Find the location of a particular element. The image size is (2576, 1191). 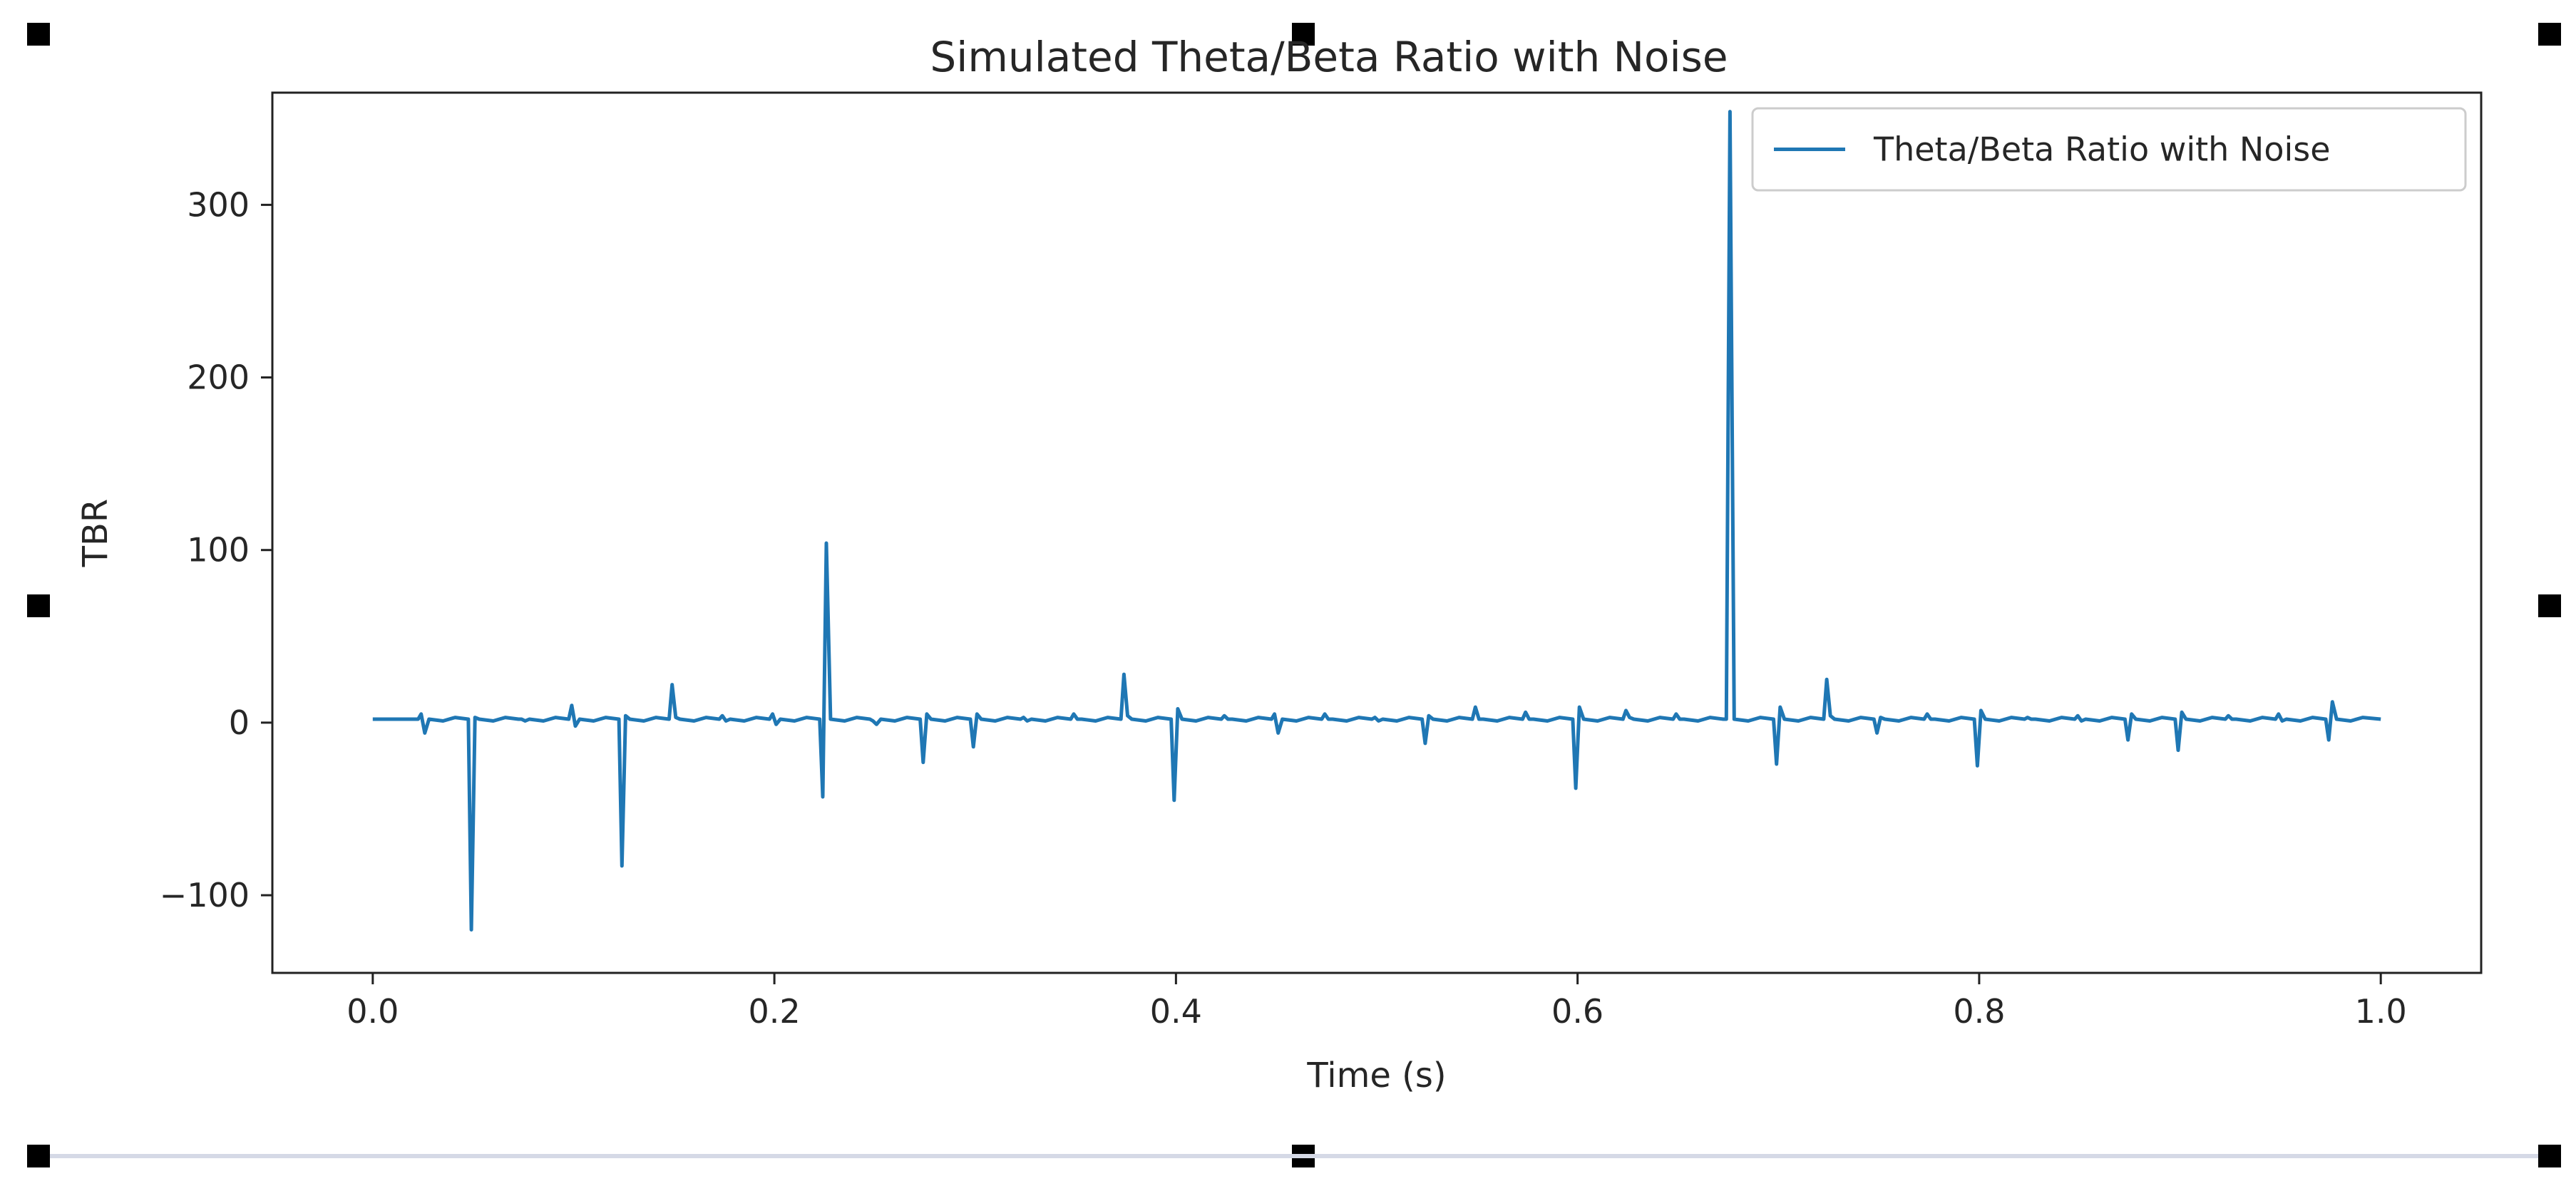

legend-box is located at coordinates (2109, 149).